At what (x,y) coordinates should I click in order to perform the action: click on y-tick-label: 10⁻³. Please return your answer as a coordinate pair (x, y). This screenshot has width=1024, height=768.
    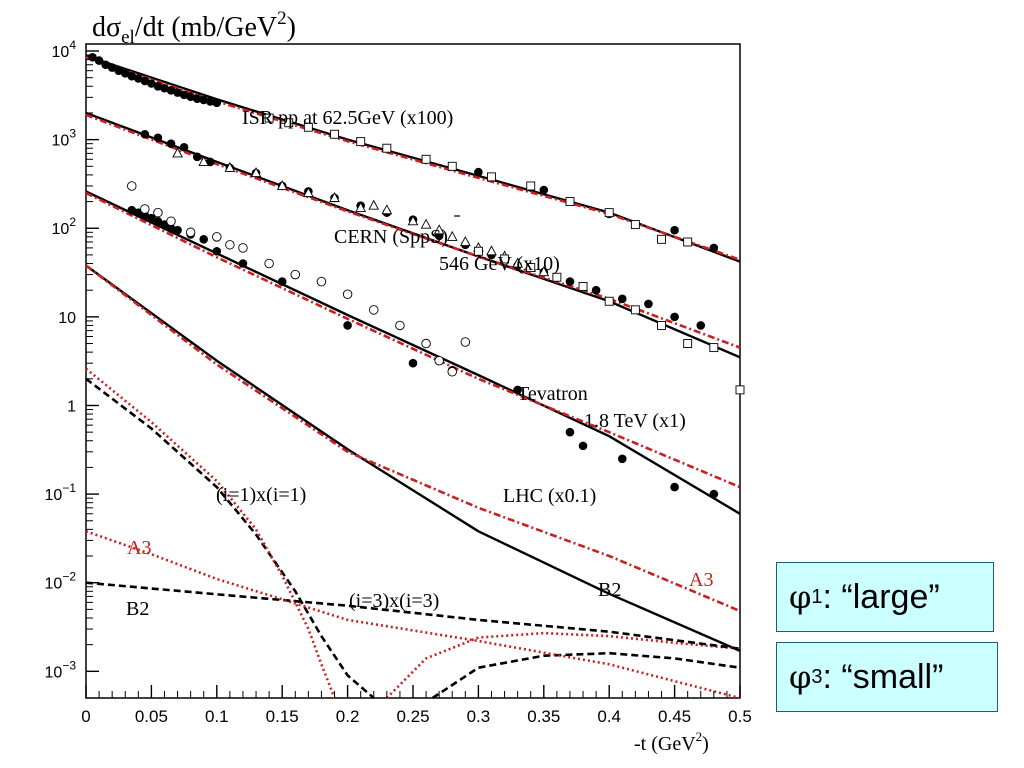
    Looking at the image, I should click on (61, 669).